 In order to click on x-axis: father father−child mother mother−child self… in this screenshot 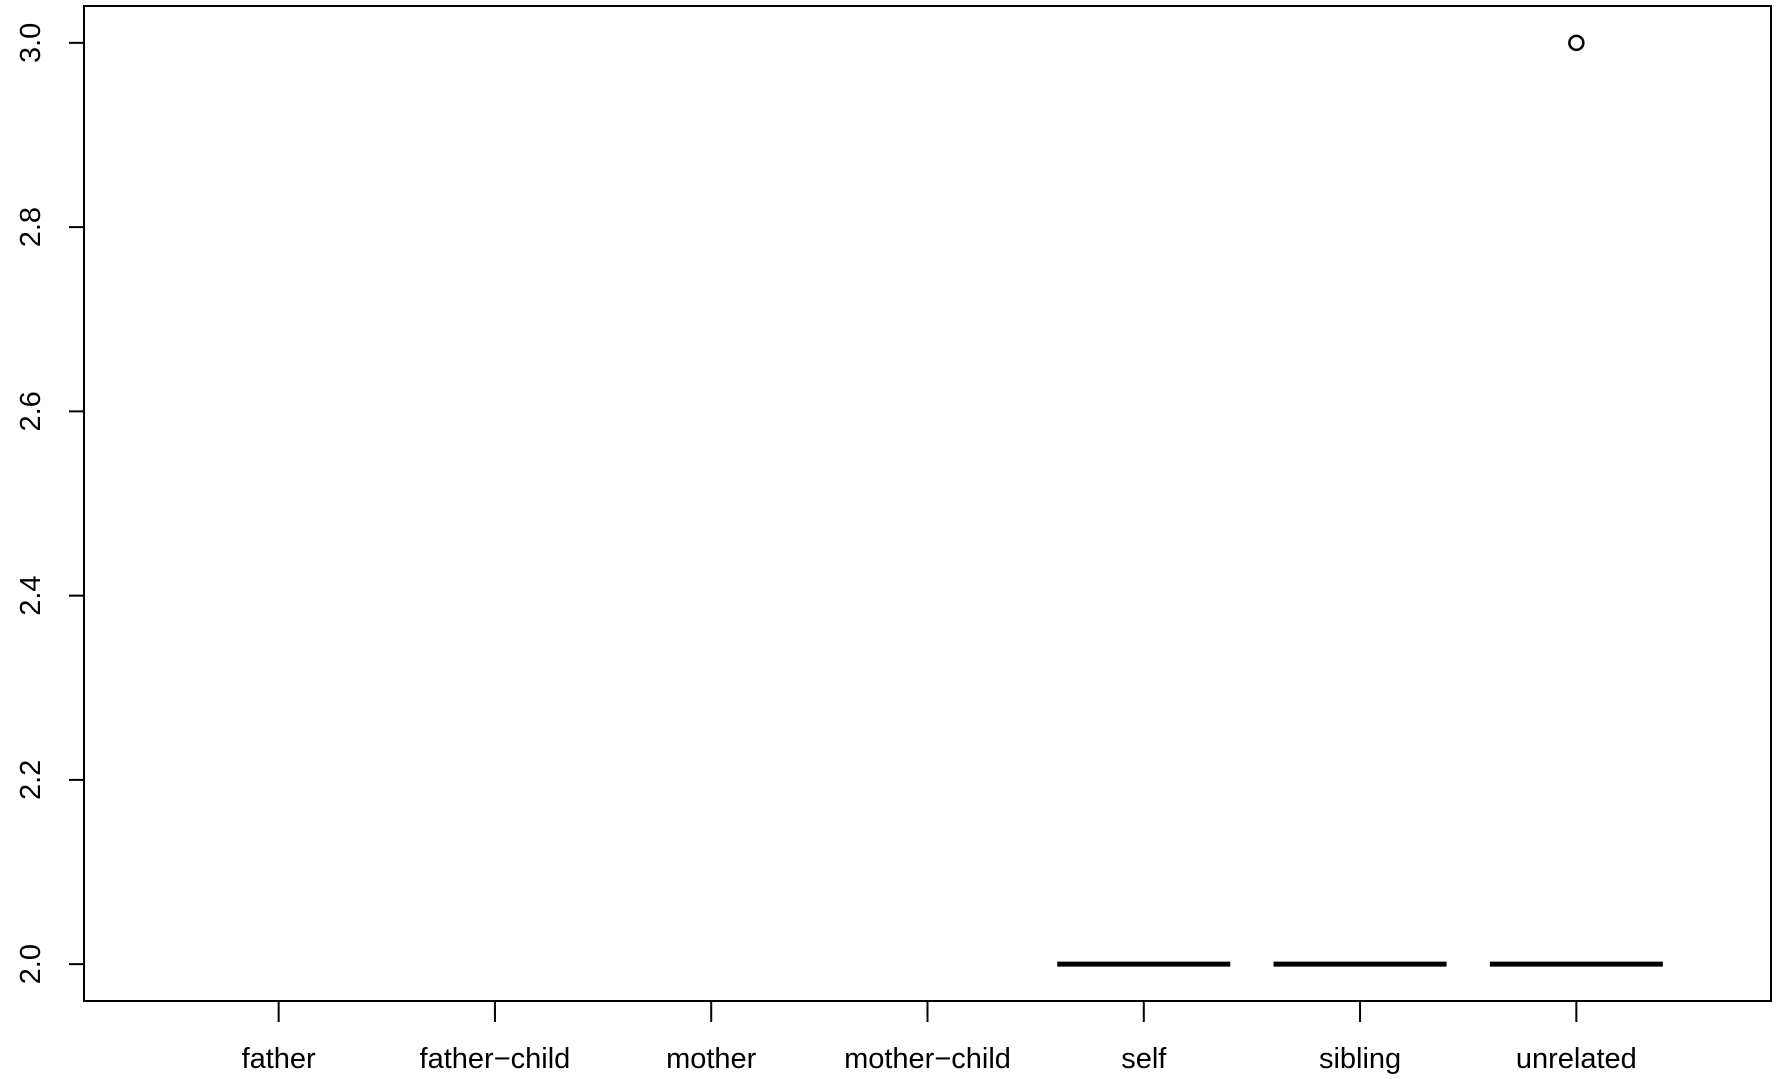, I will do `click(939, 1038)`.